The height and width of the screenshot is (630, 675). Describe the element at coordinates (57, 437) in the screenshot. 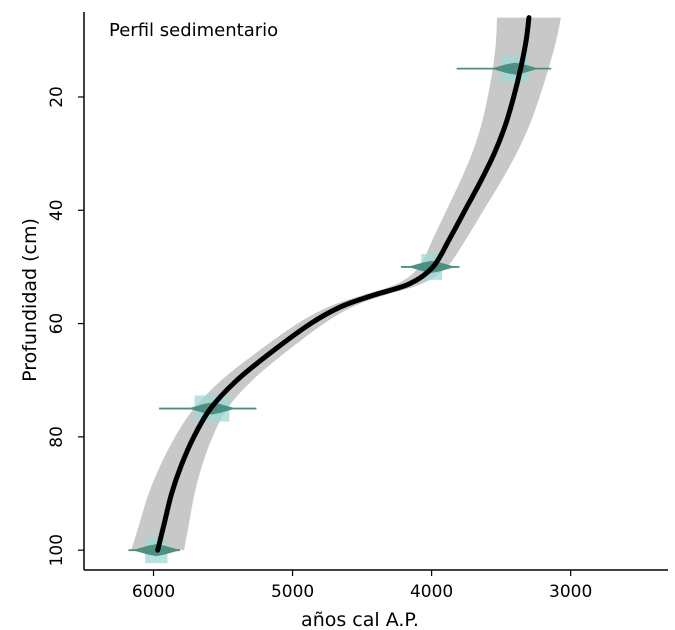

I see `y-tick-label: 80` at that location.